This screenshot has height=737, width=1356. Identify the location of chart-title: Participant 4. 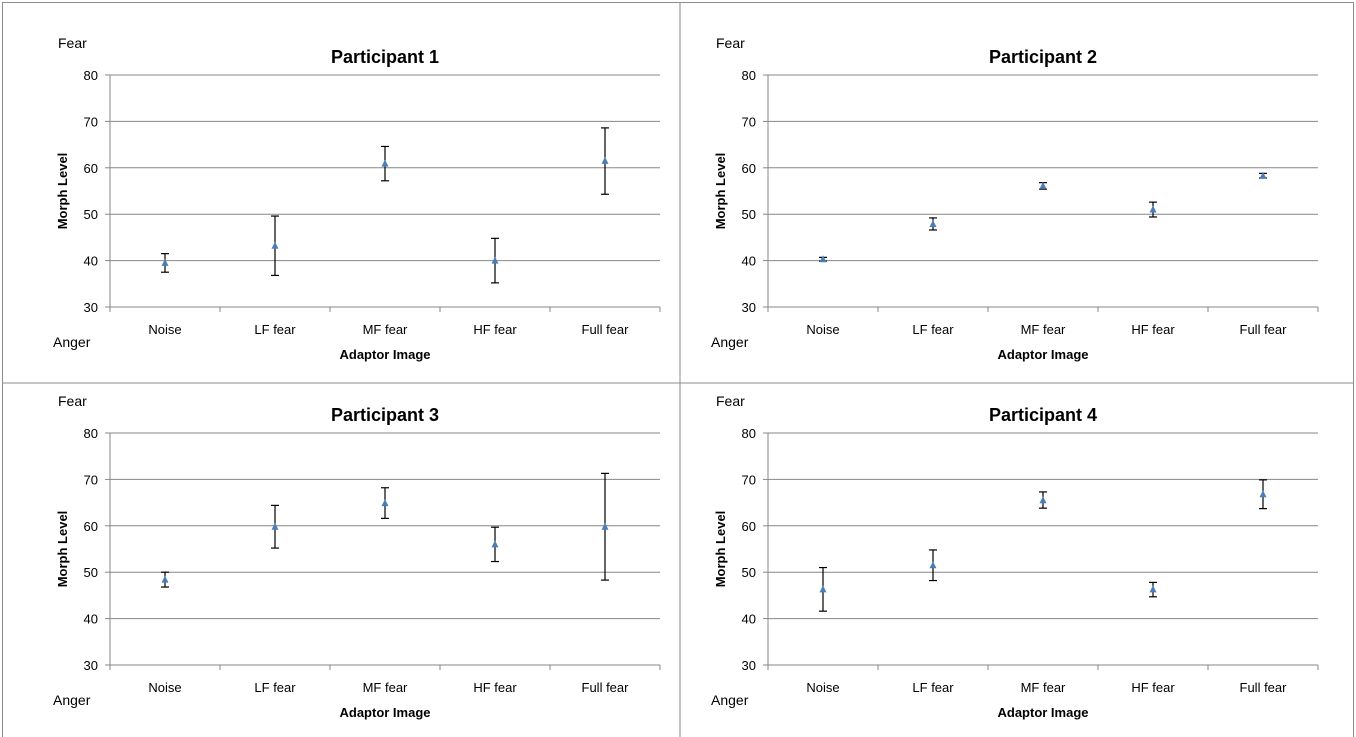
(1043, 415).